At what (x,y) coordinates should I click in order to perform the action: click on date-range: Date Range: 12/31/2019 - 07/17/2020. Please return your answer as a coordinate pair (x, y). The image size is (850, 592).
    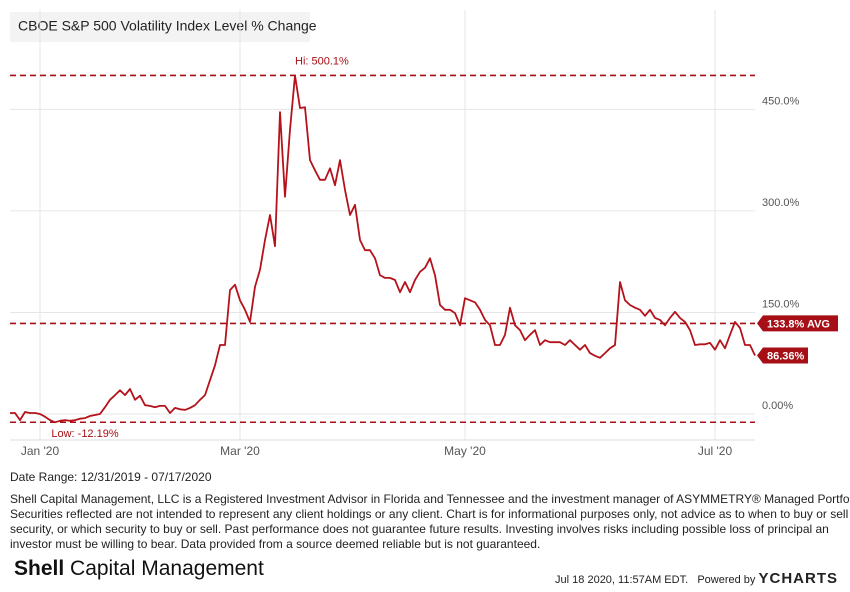
    Looking at the image, I should click on (111, 477).